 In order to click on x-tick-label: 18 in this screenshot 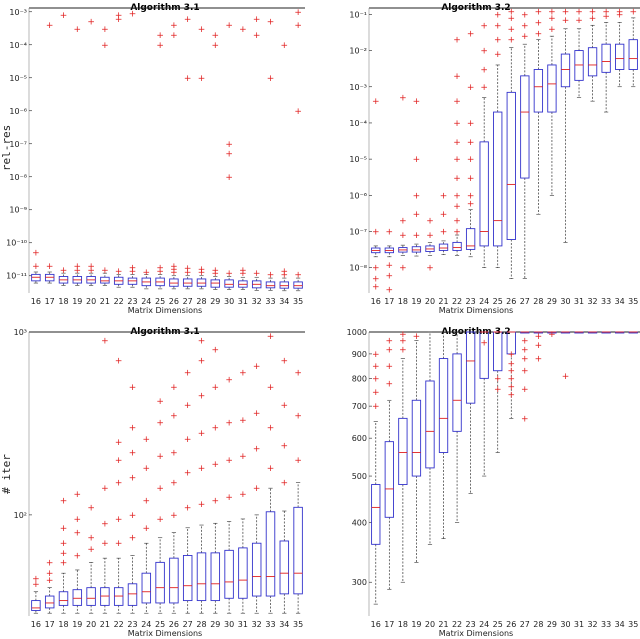, I will do `click(63, 624)`.